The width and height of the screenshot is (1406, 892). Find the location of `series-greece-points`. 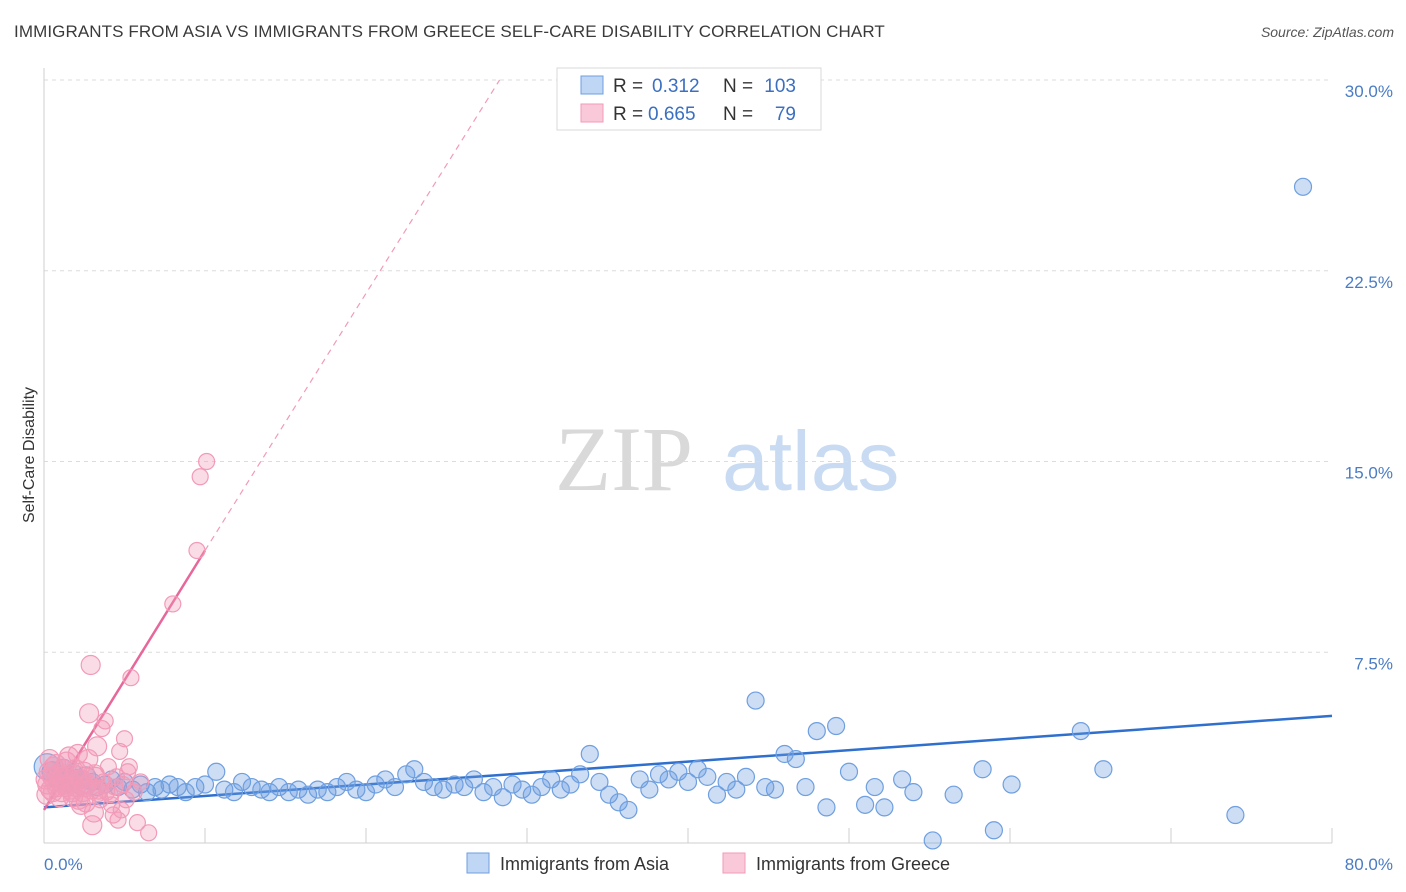

series-greece-points is located at coordinates (125, 647).